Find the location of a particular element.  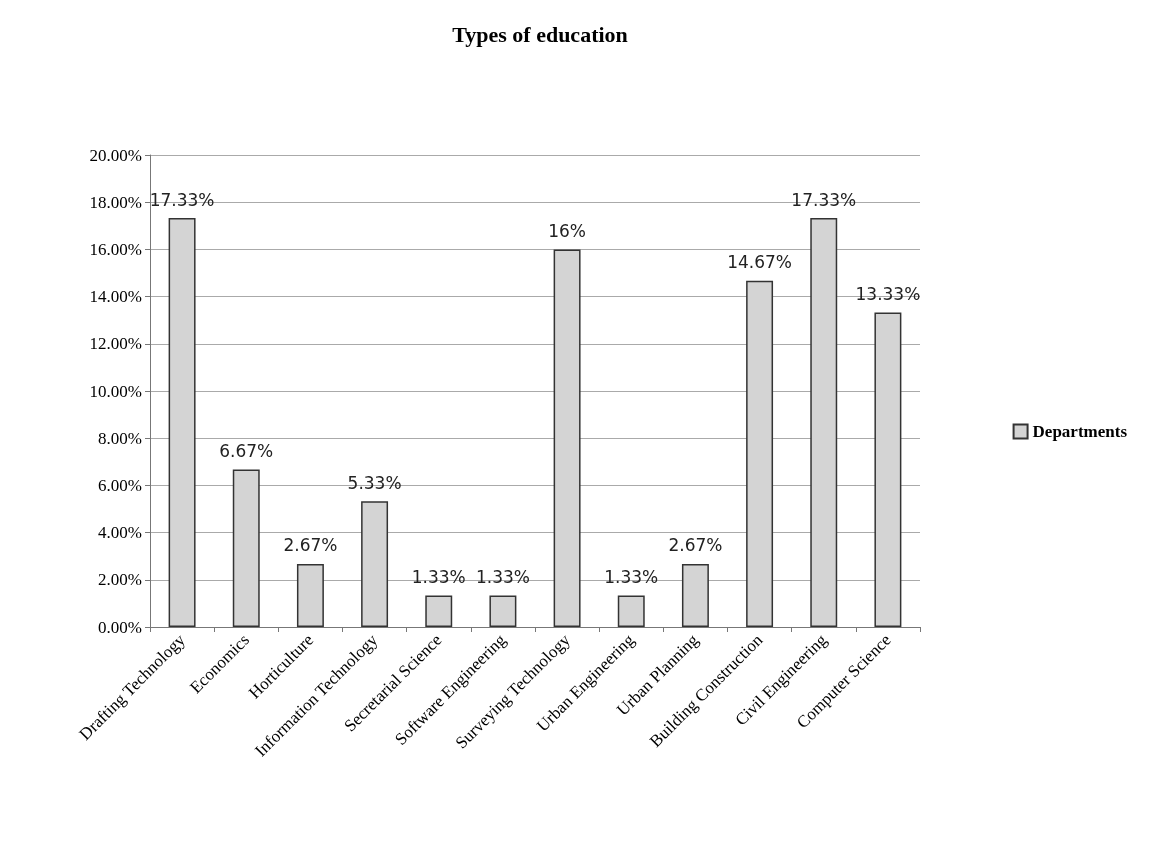

y-tick-label: 16.00% is located at coordinates (115, 249).